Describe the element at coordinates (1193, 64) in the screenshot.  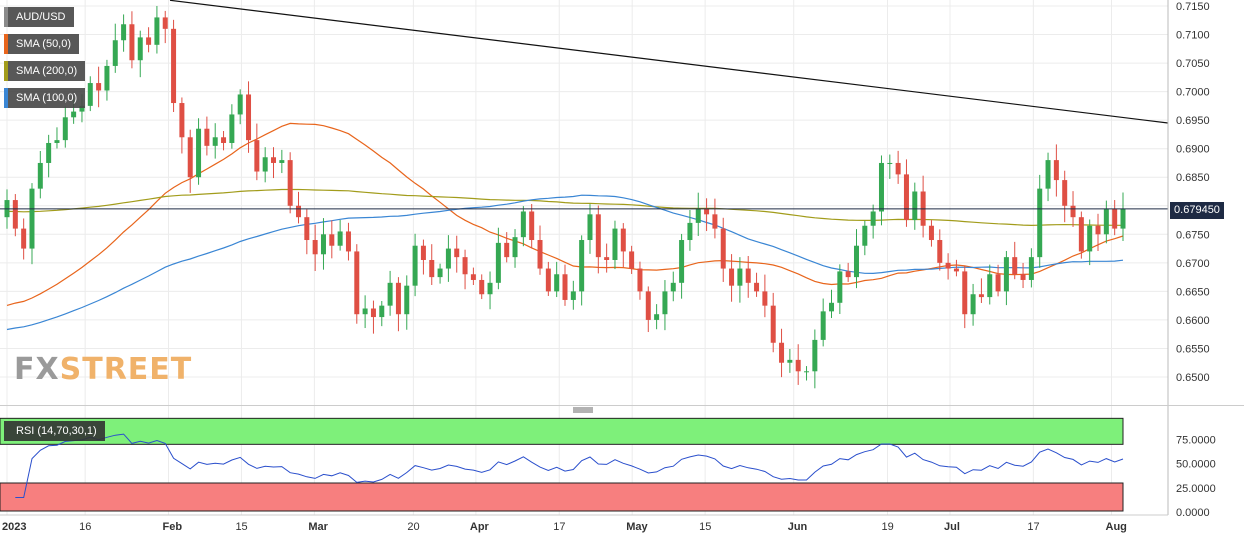
I see `price-tick-label: 0.7050` at that location.